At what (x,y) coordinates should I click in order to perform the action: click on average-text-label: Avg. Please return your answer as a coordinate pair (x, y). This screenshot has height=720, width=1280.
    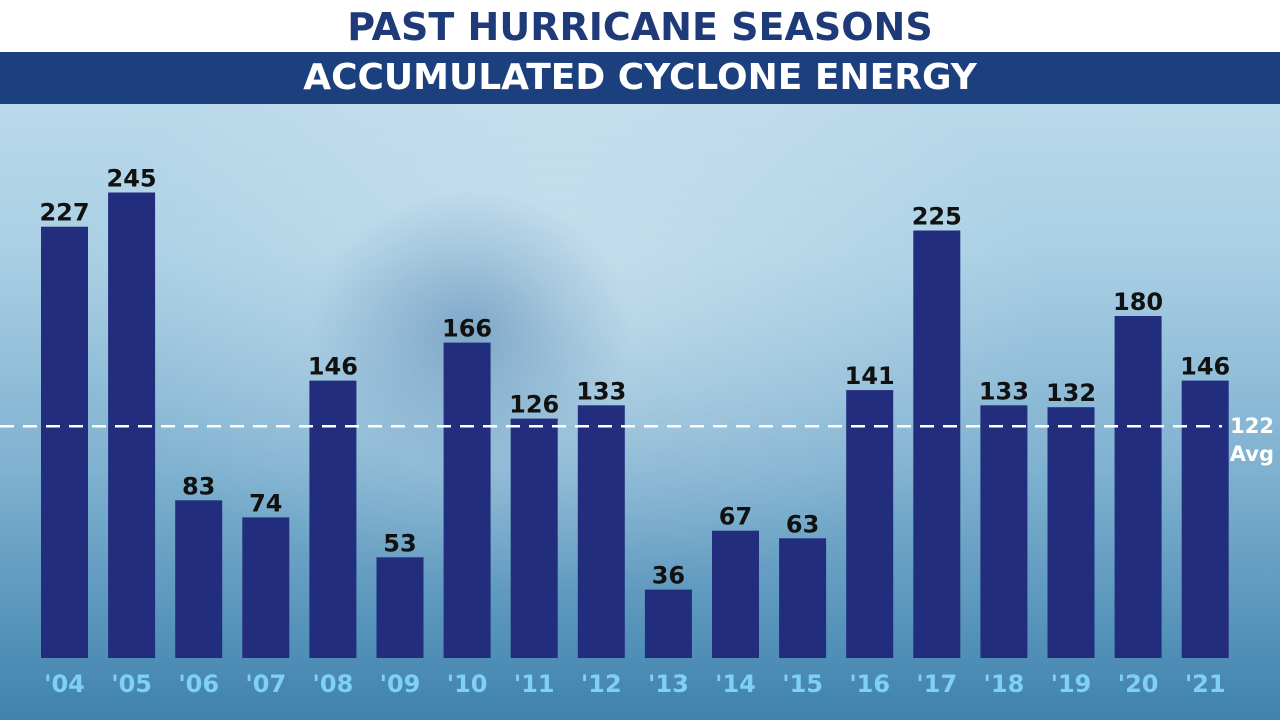
    Looking at the image, I should click on (1252, 454).